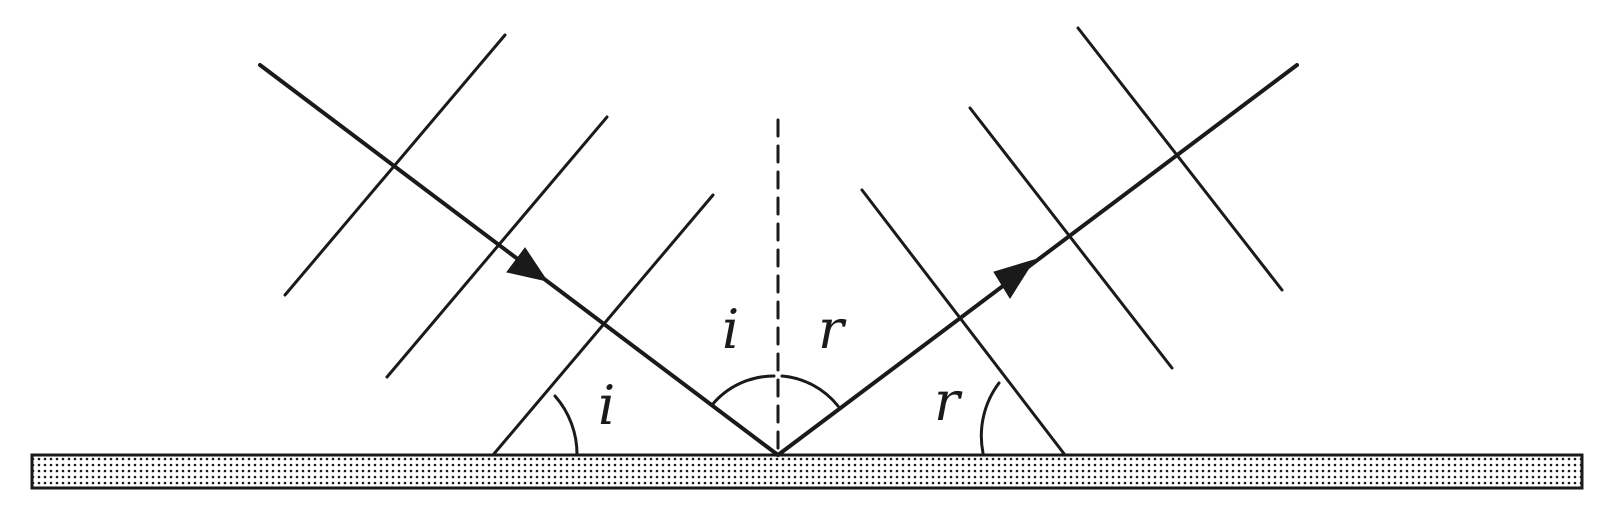 This screenshot has height=528, width=1613. What do you see at coordinates (566, 425) in the screenshot?
I see `incidence-angle-arc-surface` at bounding box center [566, 425].